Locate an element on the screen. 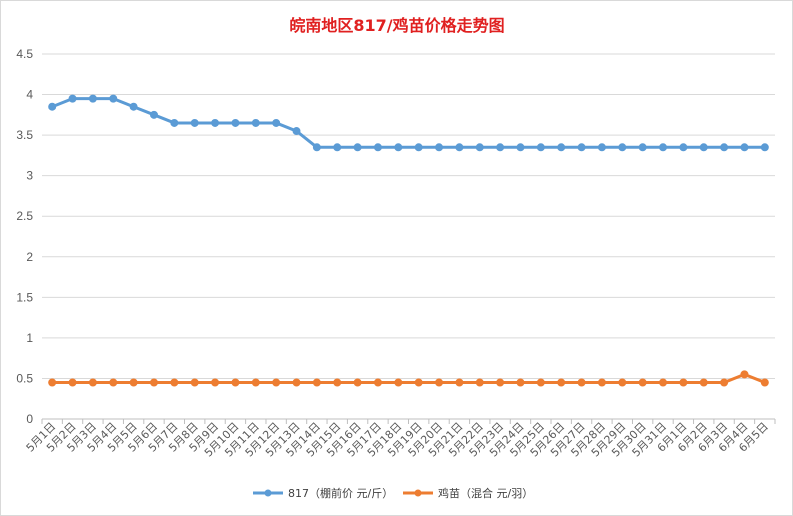  chart-title: 皖南地区817/鸡苗价格走势图 is located at coordinates (396, 25).